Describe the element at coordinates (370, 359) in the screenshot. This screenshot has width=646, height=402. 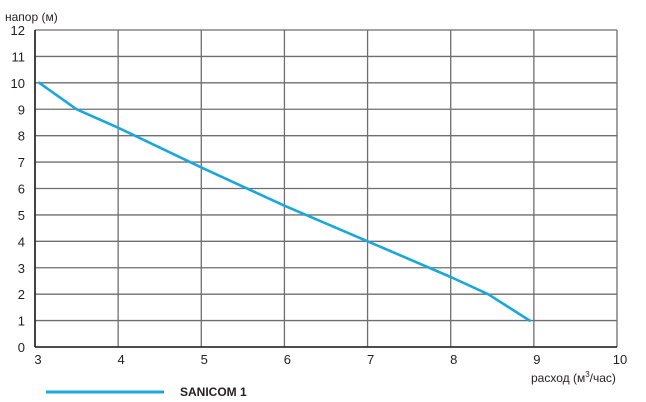
I see `x-tick-label: 7` at that location.